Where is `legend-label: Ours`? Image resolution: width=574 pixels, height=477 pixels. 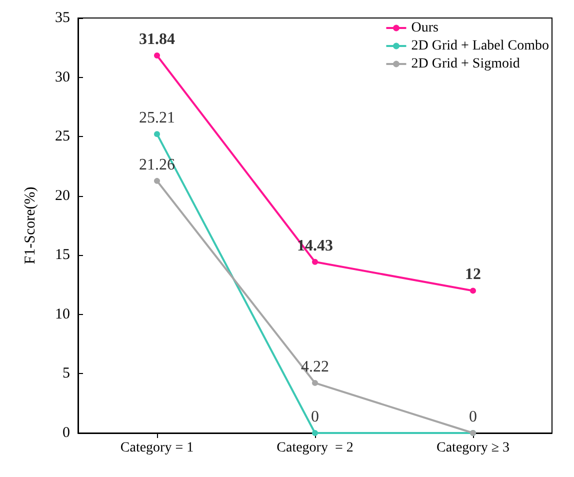 legend-label: Ours is located at coordinates (424, 28).